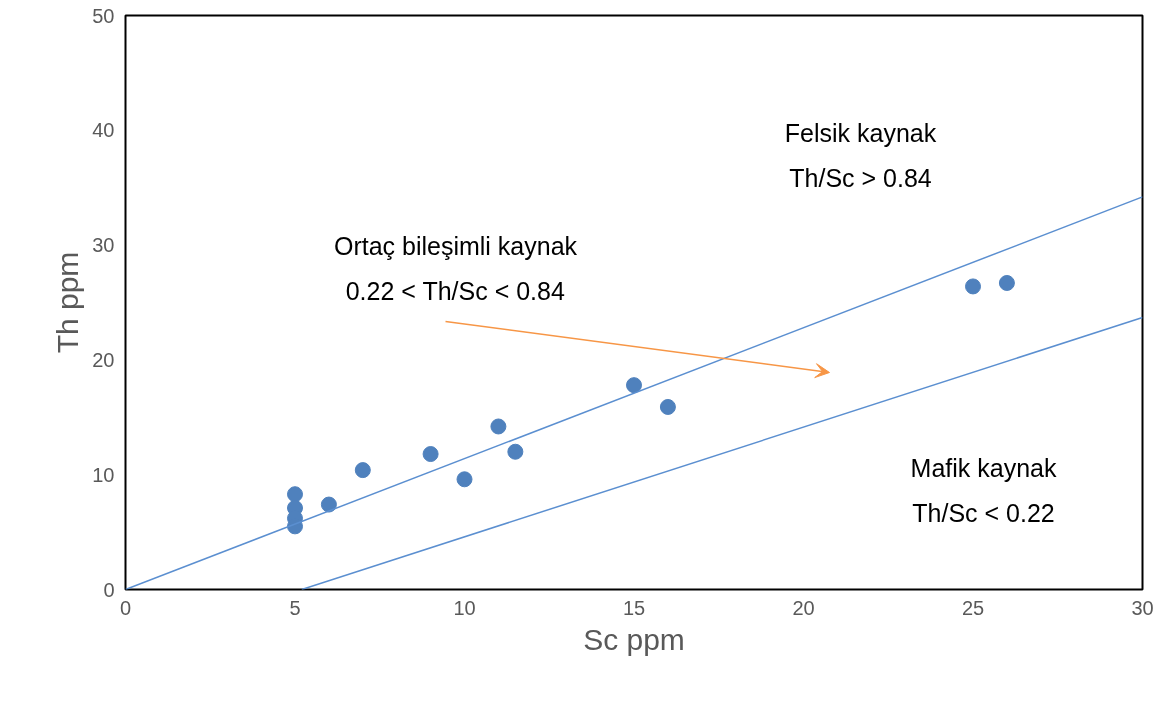  What do you see at coordinates (464, 607) in the screenshot?
I see `x-tick-label: 10` at bounding box center [464, 607].